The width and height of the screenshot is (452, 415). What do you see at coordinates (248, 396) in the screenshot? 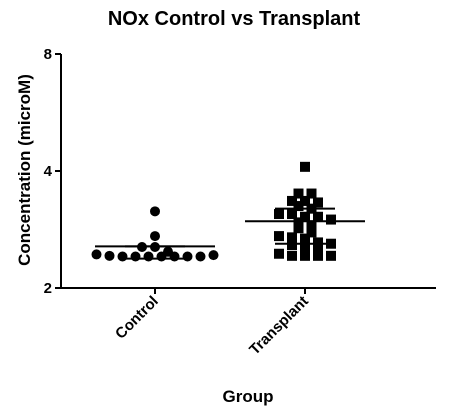
I see `x-axis-label: Group` at bounding box center [248, 396].